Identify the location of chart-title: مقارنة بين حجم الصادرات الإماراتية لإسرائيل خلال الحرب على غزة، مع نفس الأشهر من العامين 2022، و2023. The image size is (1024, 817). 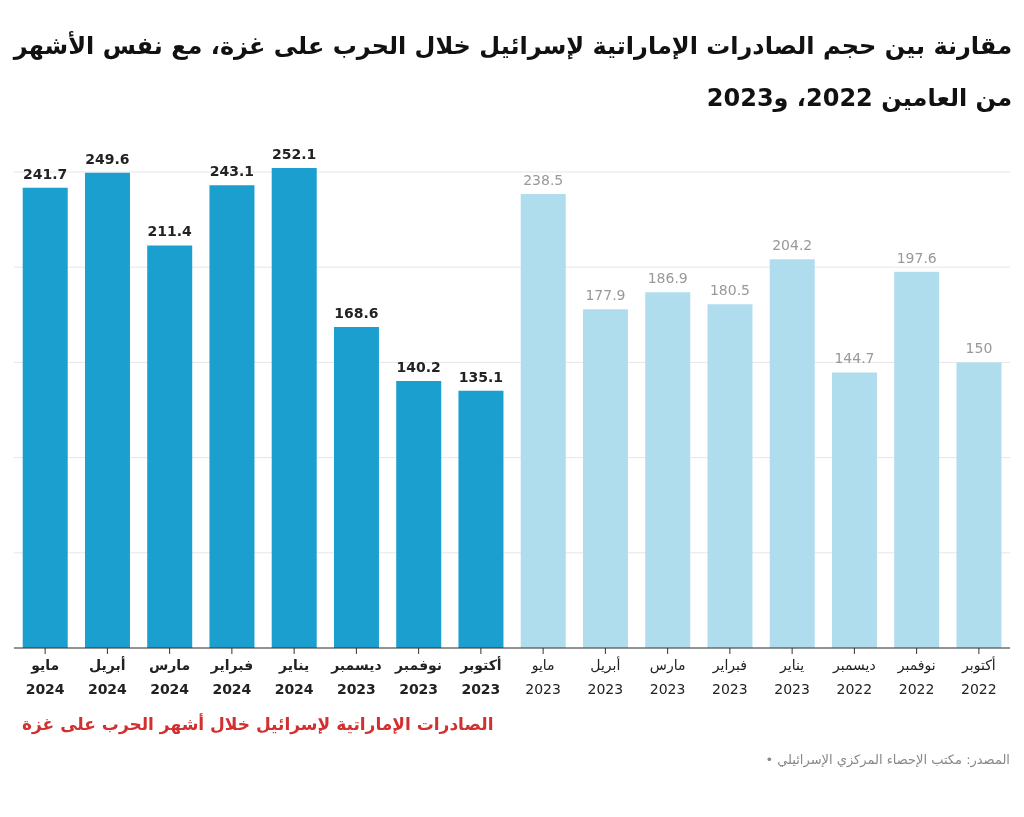
(512, 72).